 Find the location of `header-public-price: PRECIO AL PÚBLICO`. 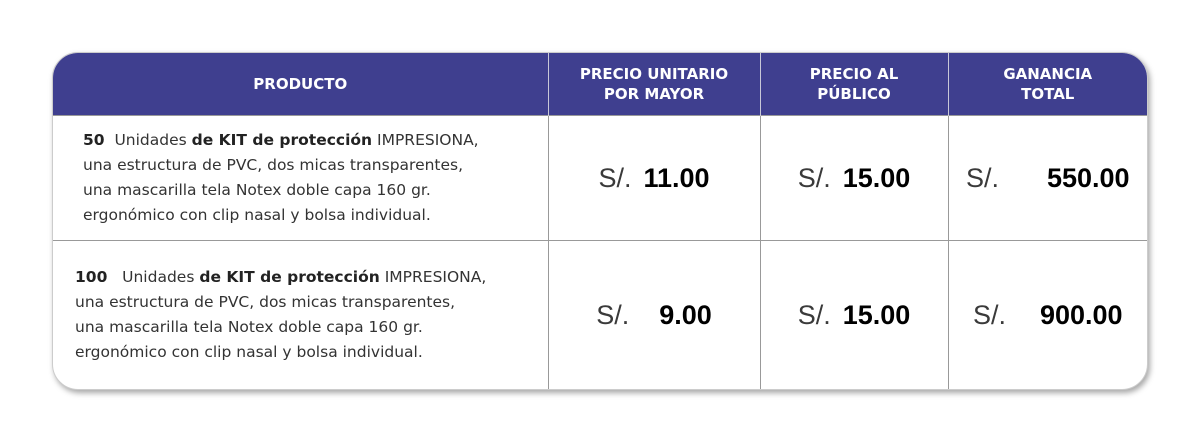

header-public-price: PRECIO AL PÚBLICO is located at coordinates (854, 84).